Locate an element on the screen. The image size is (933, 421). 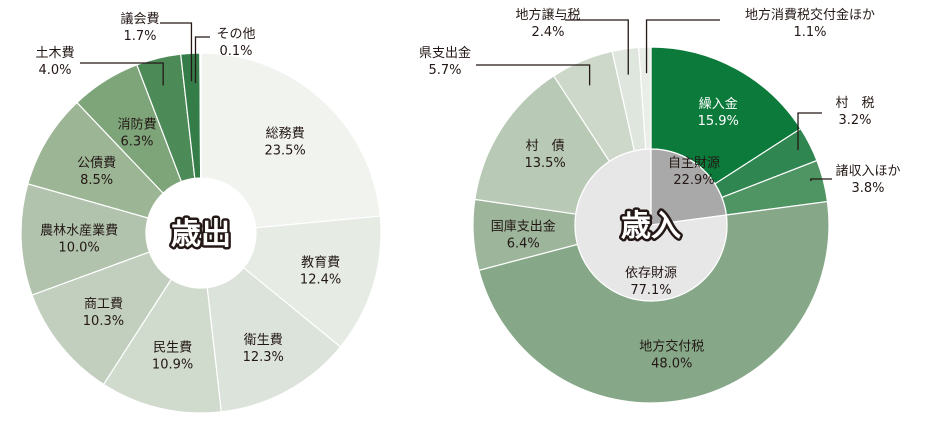
revenue-label-prefectural: 県支出金 5.7% is located at coordinates (445, 61).